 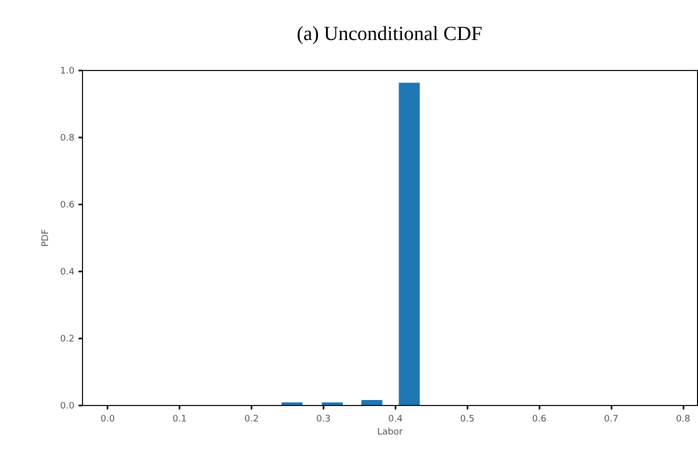 I want to click on y-tick-label: 0.8, so click(x=67, y=139).